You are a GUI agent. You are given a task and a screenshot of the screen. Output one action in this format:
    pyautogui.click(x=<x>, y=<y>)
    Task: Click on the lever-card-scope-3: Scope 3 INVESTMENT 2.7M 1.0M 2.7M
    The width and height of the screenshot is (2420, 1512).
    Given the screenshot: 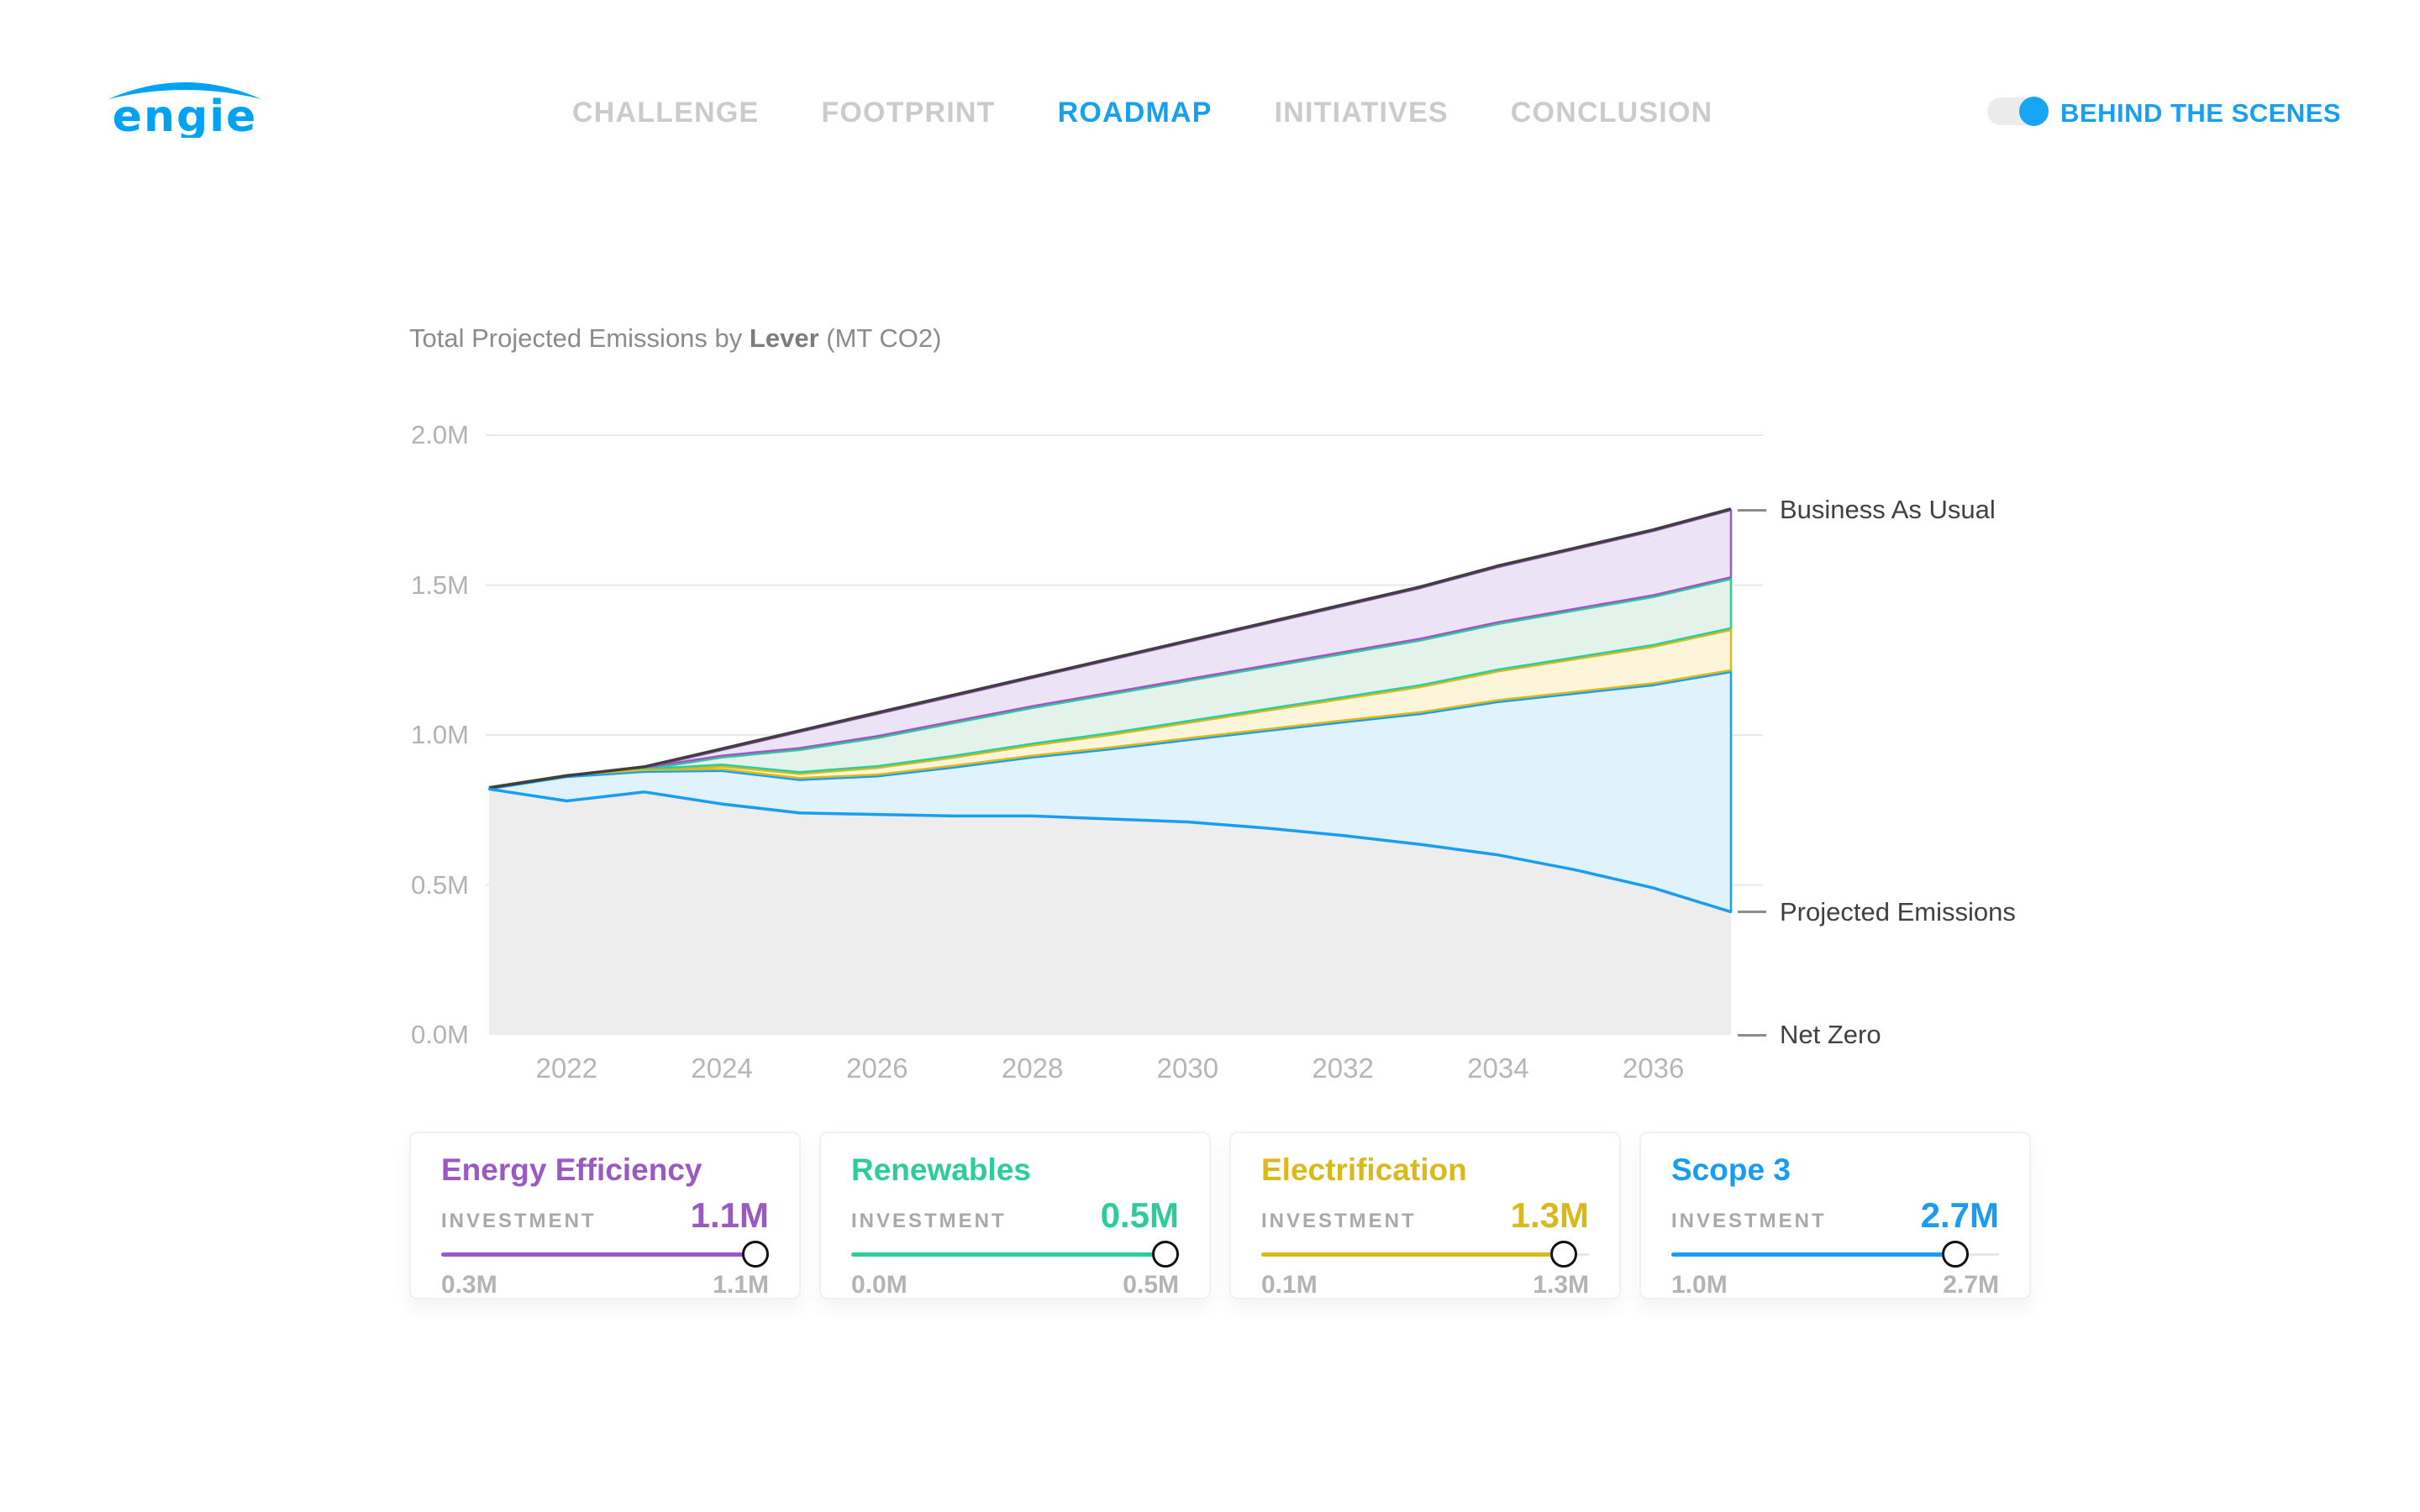 What is the action you would take?
    pyautogui.click(x=1835, y=1215)
    